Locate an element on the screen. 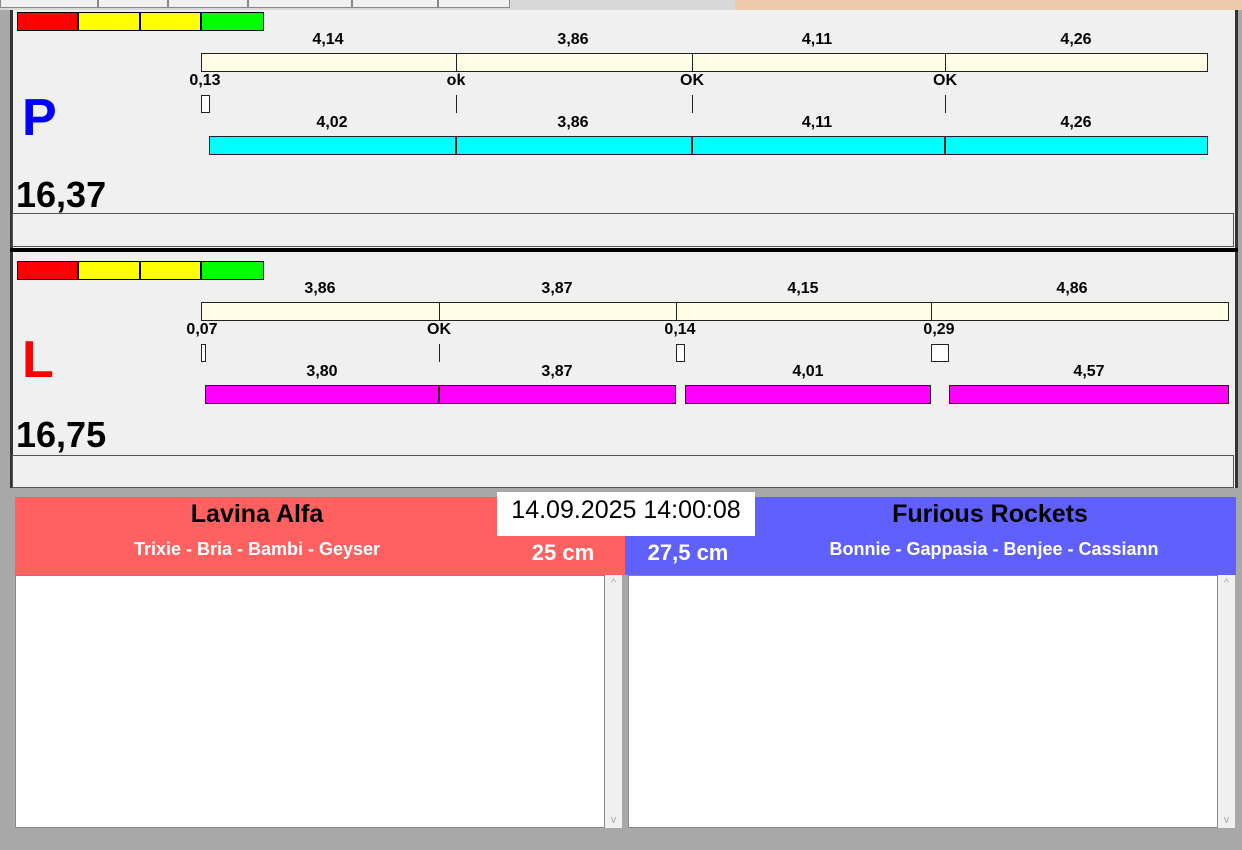  marker-label: 0,14 is located at coordinates (680, 329).